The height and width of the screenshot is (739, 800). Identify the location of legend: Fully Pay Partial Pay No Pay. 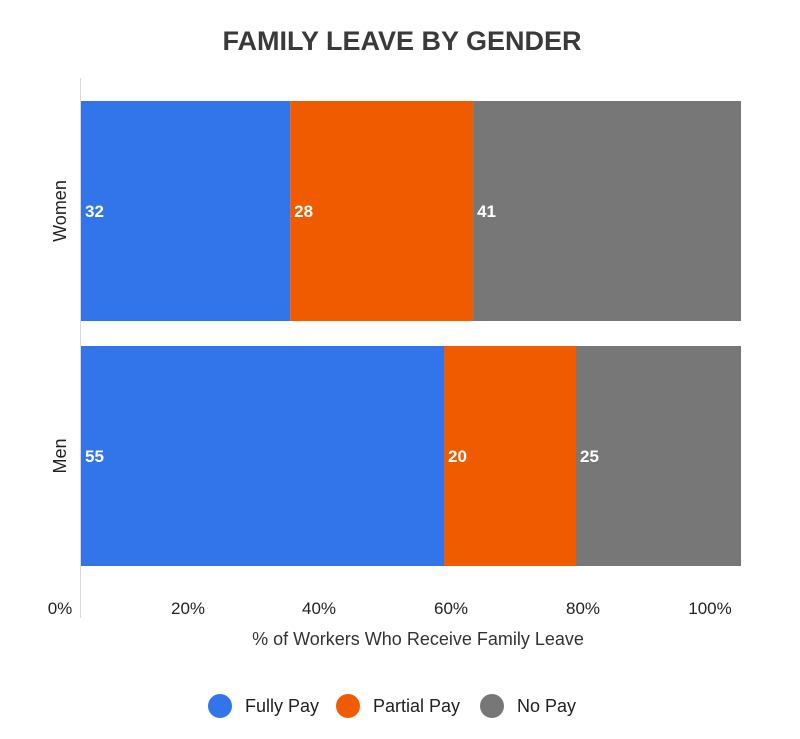
(392, 706).